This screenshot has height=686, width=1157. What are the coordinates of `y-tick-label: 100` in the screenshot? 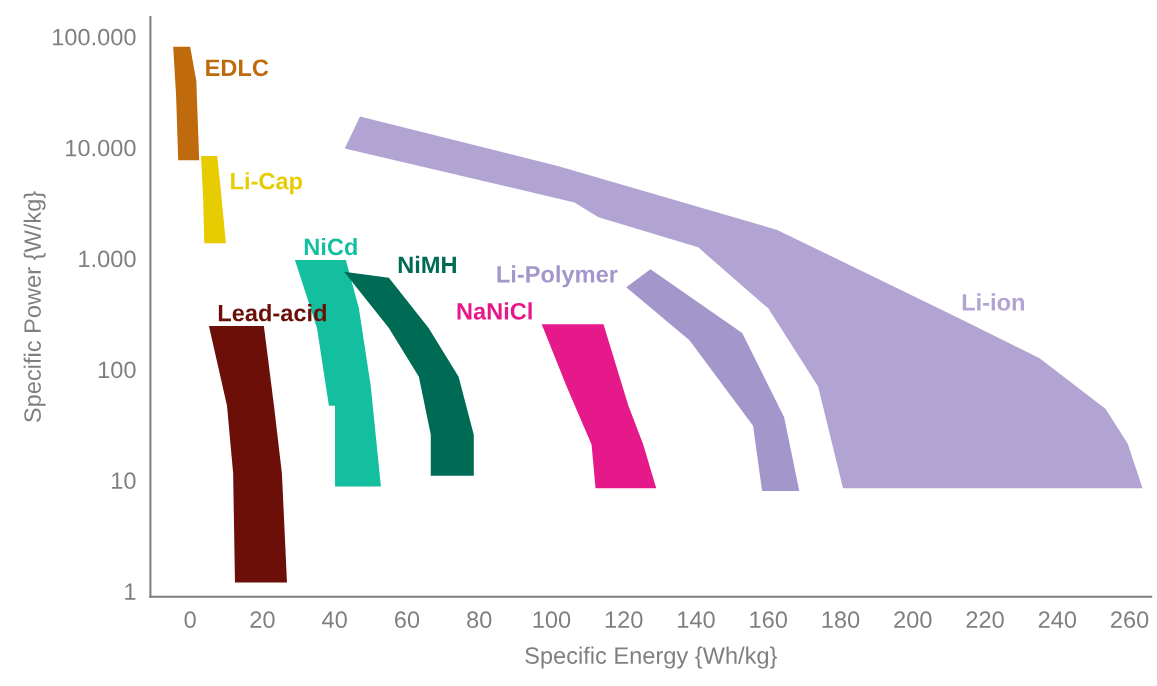 It's located at (117, 370).